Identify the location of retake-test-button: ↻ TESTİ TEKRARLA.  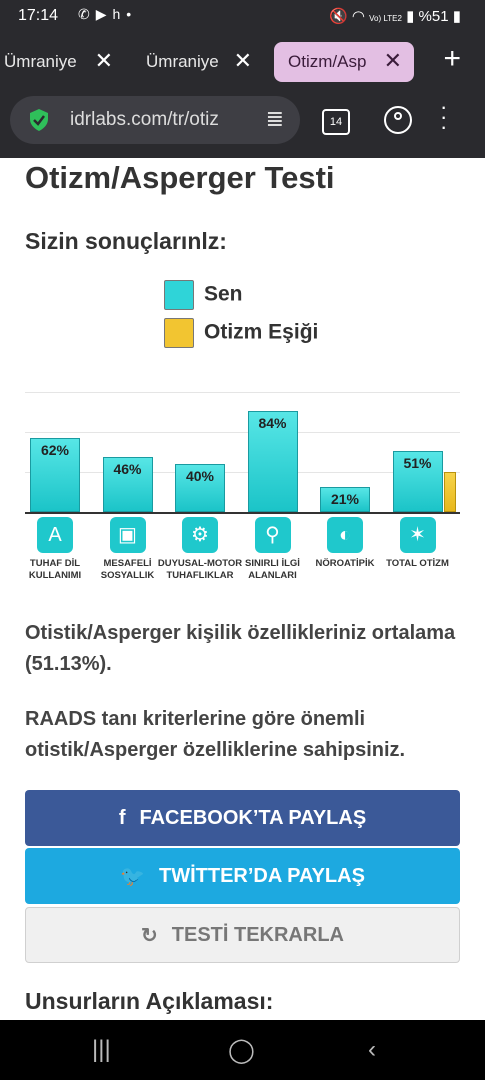
(242, 935).